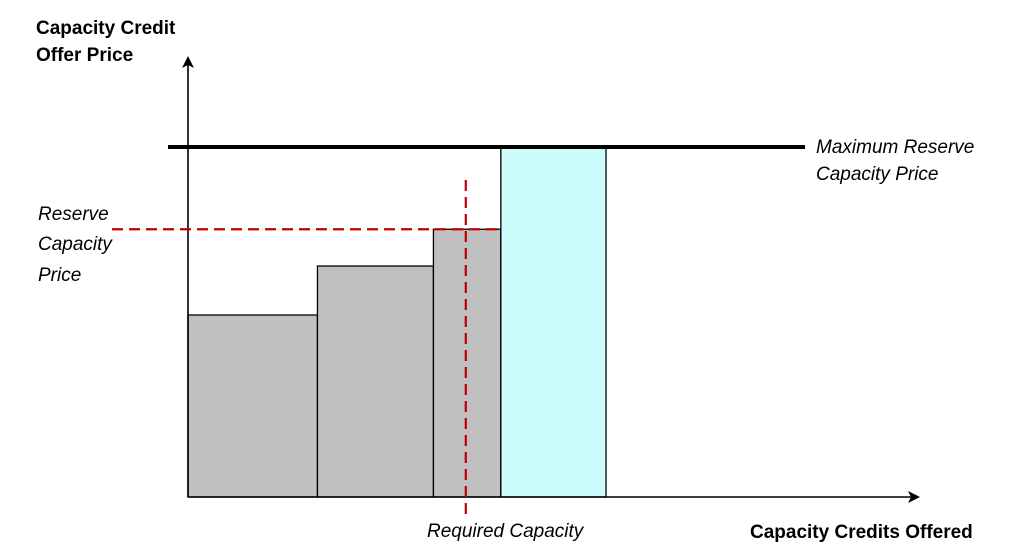  I want to click on x-axis-label: Capacity Credits Offered, so click(861, 532).